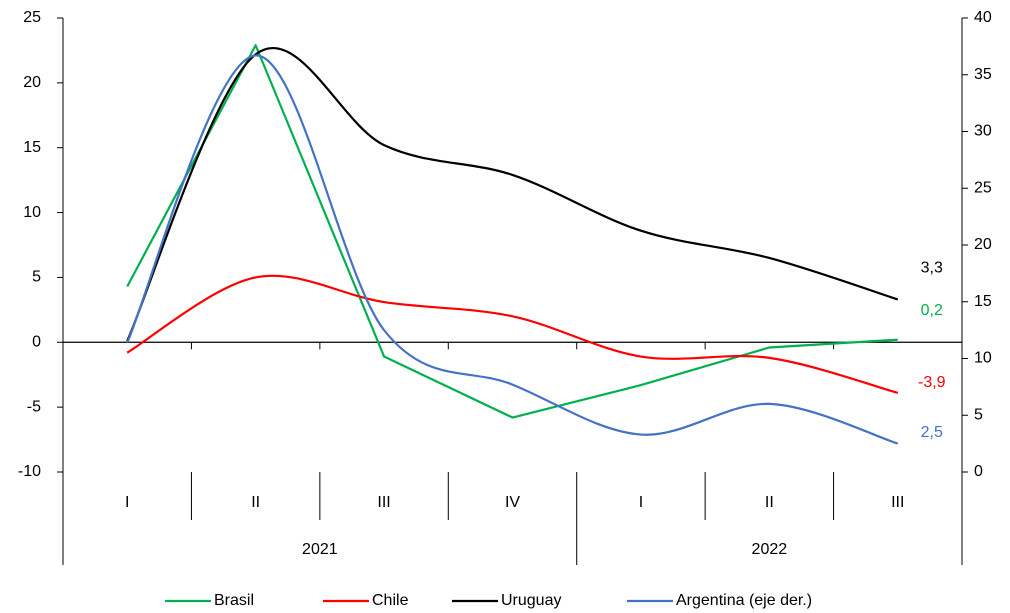 The image size is (1010, 613). Describe the element at coordinates (770, 549) in the screenshot. I see `group-label: 2022` at that location.